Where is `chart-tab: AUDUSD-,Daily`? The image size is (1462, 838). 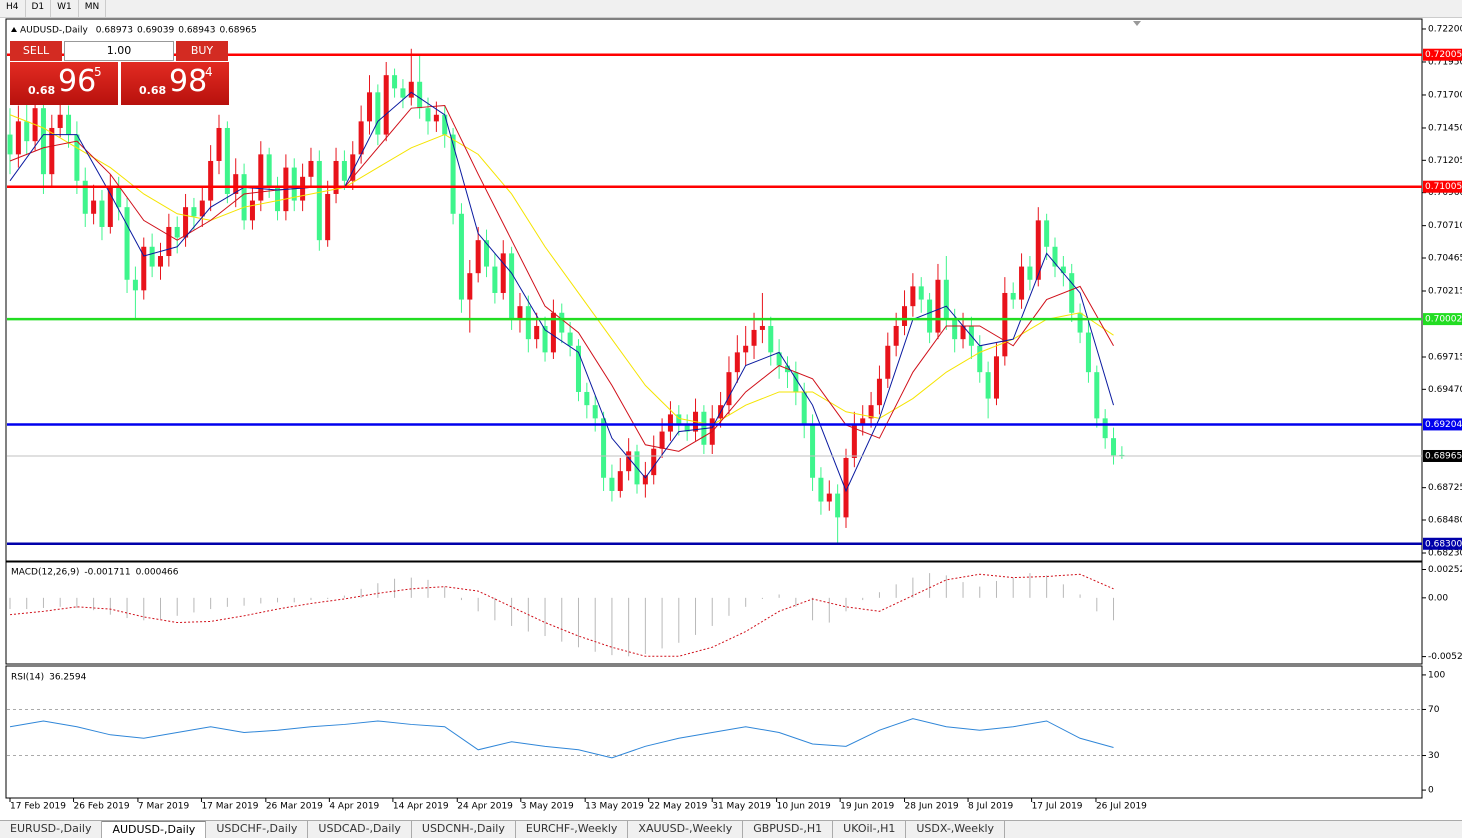
chart-tab: AUDUSD-,Daily is located at coordinates (154, 829).